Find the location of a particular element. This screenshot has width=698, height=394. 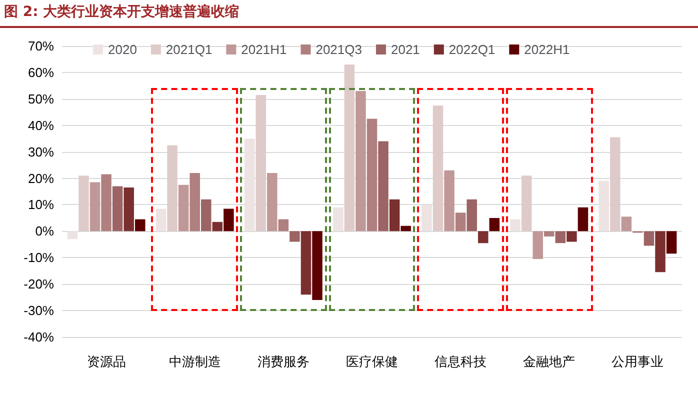

legend-label: 2021Q3 is located at coordinates (339, 49).